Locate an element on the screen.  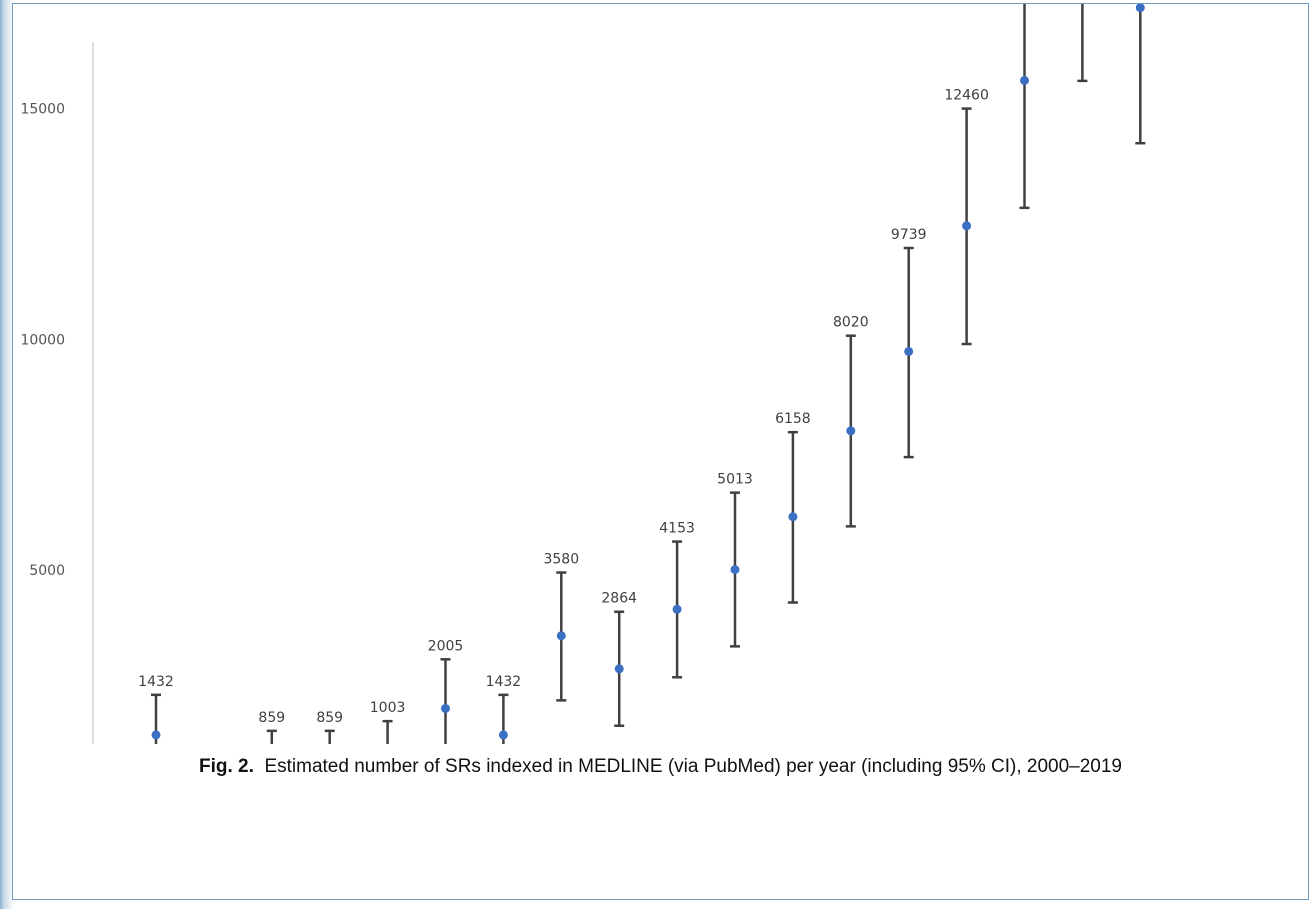
data-label: 4153 is located at coordinates (677, 529).